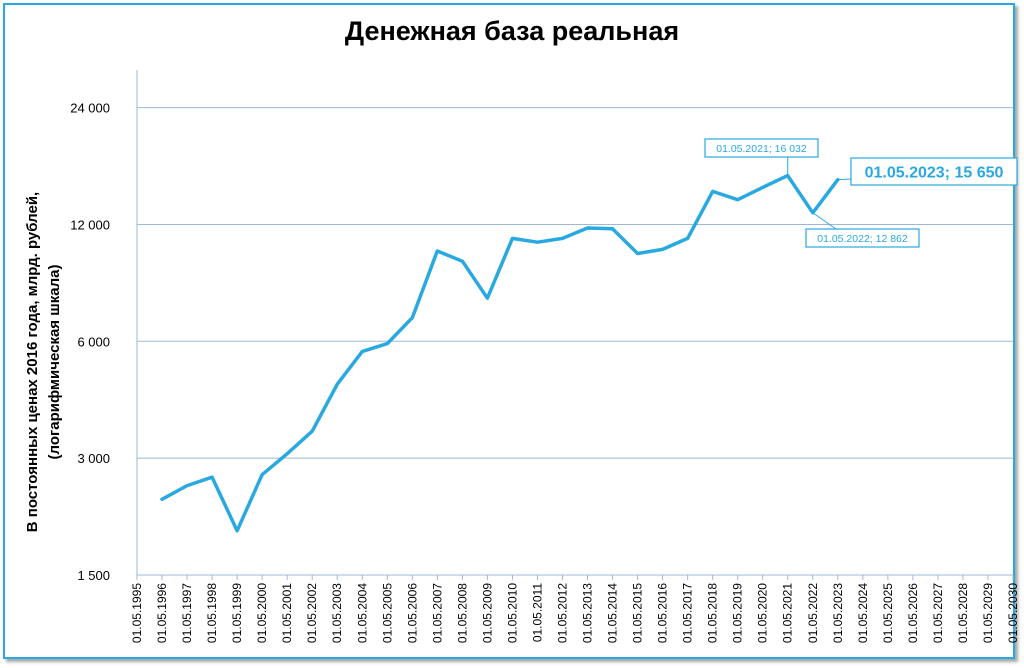 The image size is (1024, 668). What do you see at coordinates (187, 613) in the screenshot?
I see `x-tick-label: 01.05.1997` at bounding box center [187, 613].